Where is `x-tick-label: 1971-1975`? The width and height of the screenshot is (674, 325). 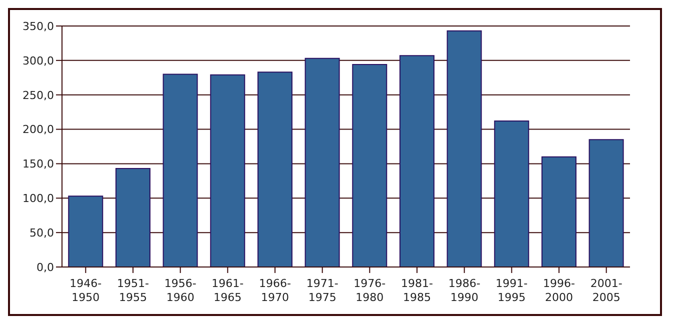
x-tick-label: 1971-1975 is located at coordinates (322, 290).